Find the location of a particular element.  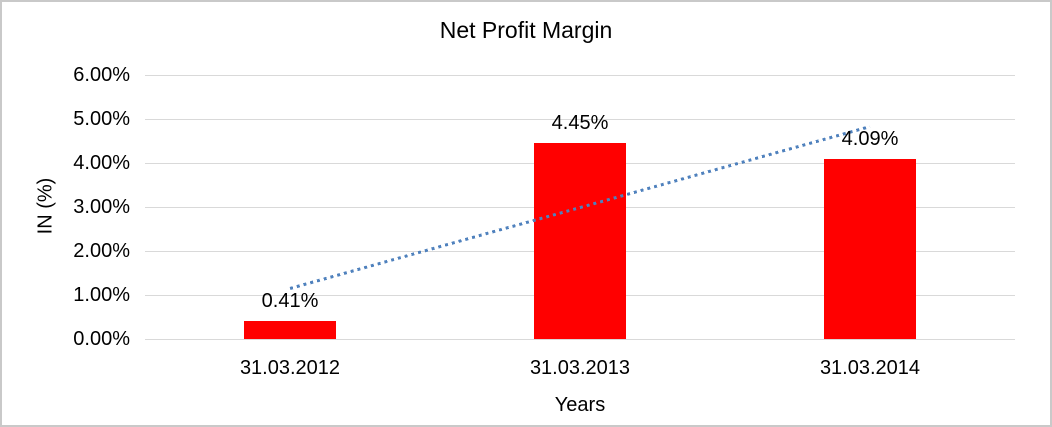

x-axis-title: Years is located at coordinates (580, 405).